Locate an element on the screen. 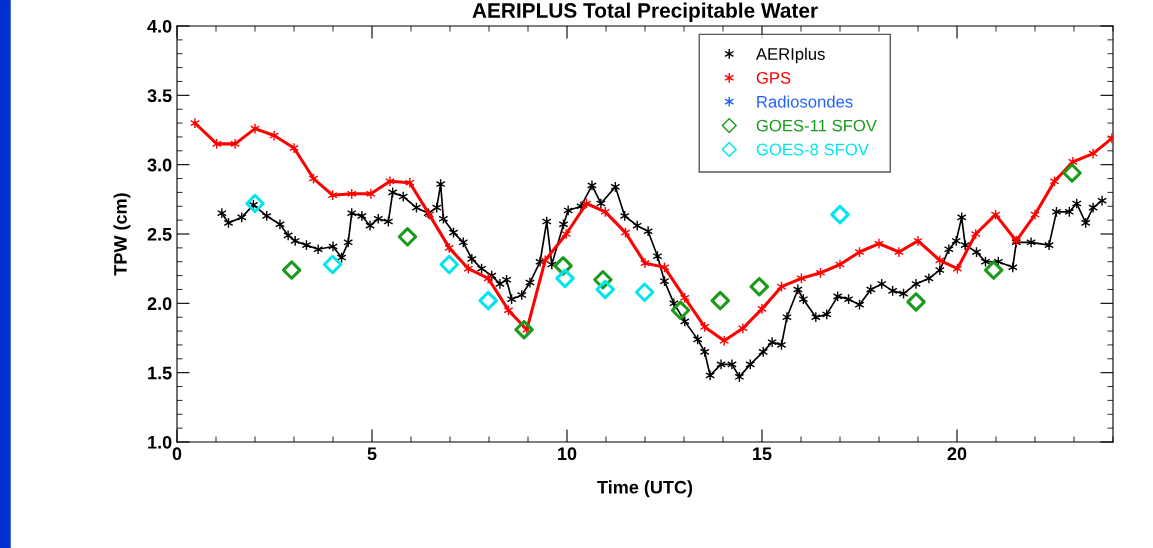  y-tick-label: 1.0 is located at coordinates (160, 442).